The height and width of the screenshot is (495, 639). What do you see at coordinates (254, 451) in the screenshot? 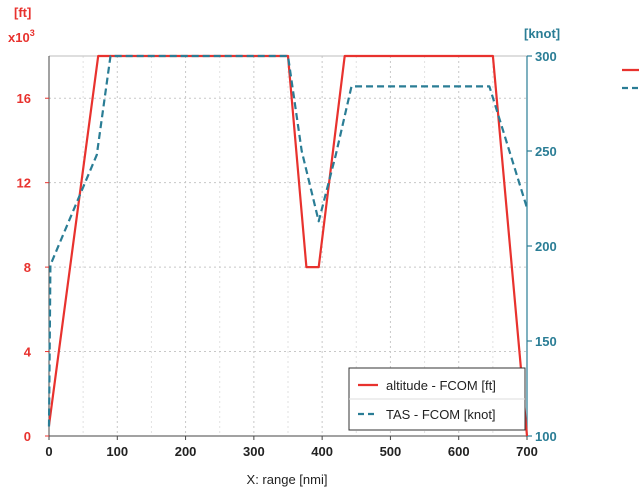
I see `x-tick-label: 300` at bounding box center [254, 451].